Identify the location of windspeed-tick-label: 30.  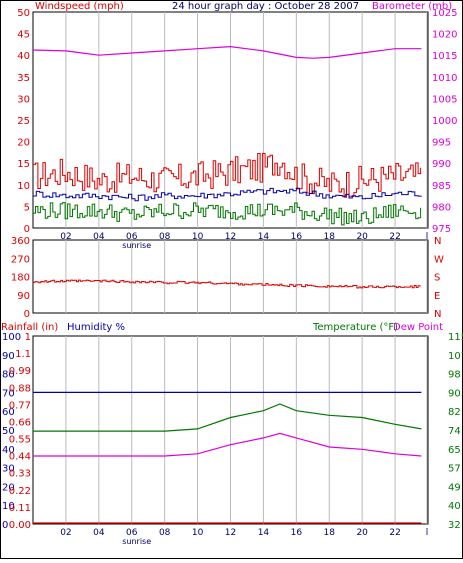
(23, 99).